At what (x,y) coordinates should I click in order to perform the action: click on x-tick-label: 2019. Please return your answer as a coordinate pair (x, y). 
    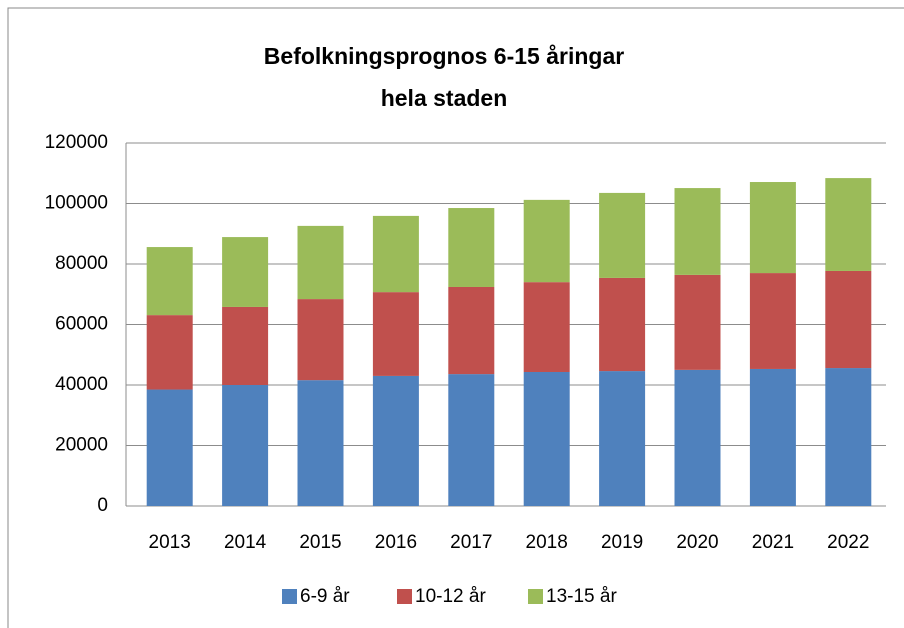
    Looking at the image, I should click on (622, 542).